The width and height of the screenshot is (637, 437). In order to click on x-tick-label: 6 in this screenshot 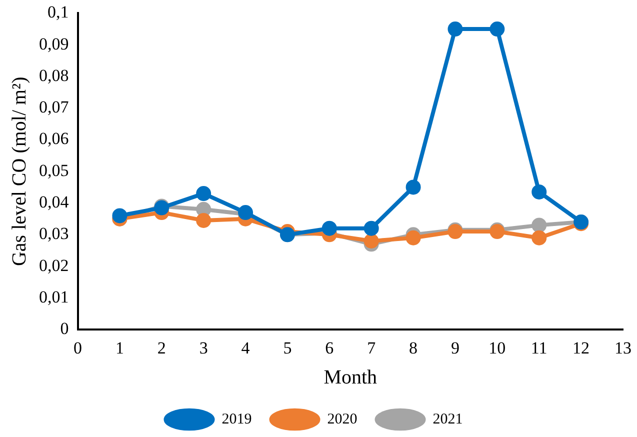, I will do `click(329, 348)`.